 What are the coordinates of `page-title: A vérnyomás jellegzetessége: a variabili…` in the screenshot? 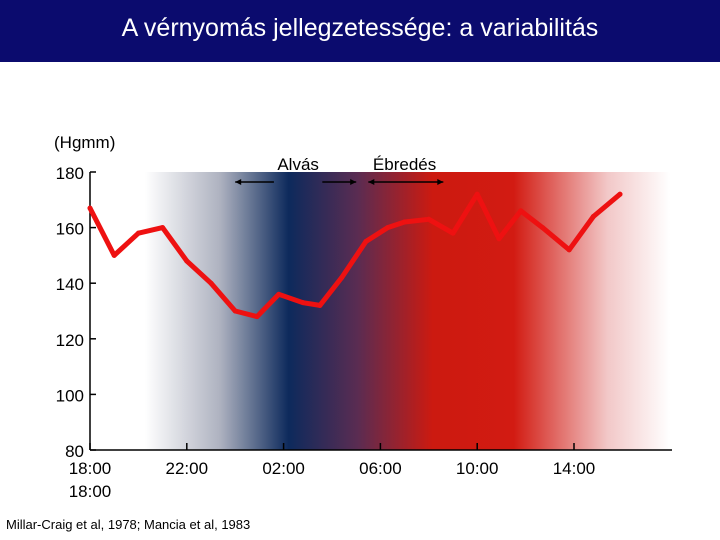 It's located at (360, 28).